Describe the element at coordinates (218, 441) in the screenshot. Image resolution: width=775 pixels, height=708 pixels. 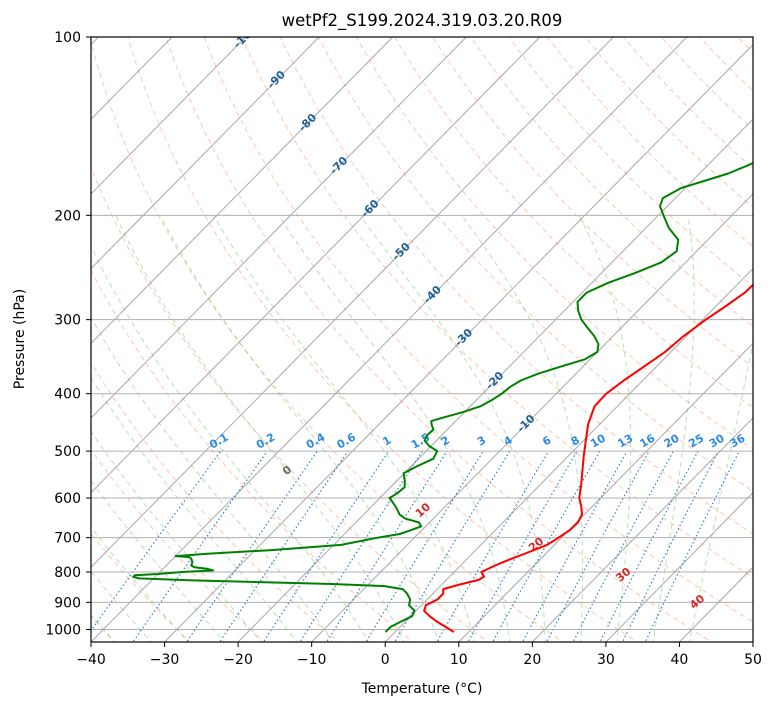
I see `mixing-ratio-label: 0.1` at that location.